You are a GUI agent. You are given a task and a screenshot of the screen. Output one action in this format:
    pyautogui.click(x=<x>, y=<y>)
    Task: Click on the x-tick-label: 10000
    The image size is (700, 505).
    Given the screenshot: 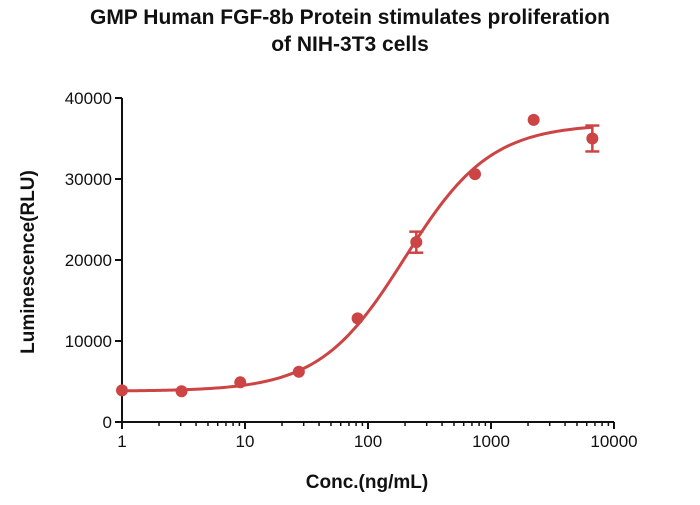 What is the action you would take?
    pyautogui.click(x=613, y=441)
    